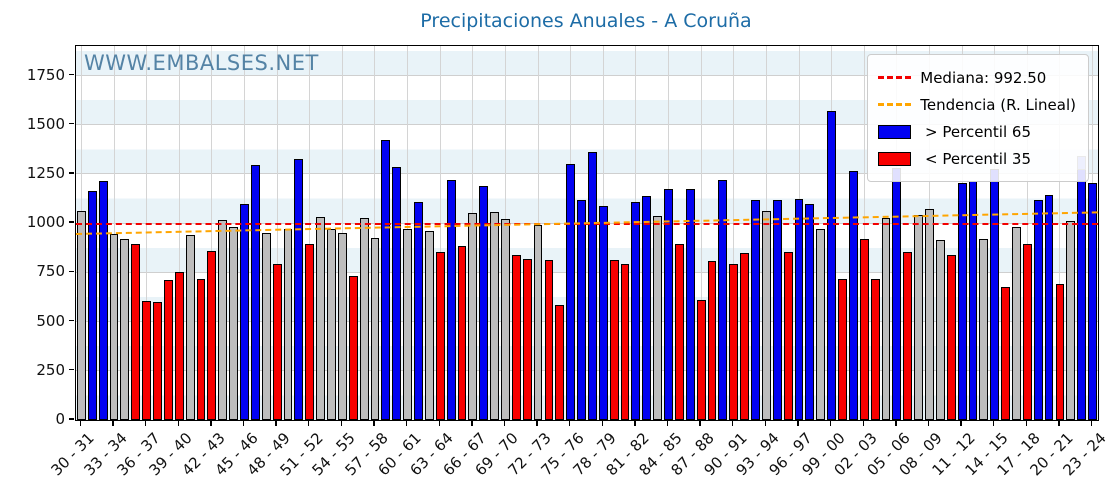  What do you see at coordinates (60, 419) in the screenshot?
I see `y-tick-label: 0` at bounding box center [60, 419].